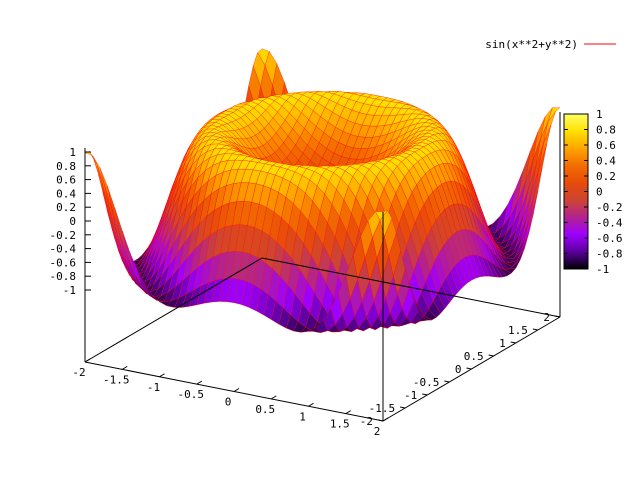 The width and height of the screenshot is (640, 480). I want to click on z-tick-label: 1, so click(72, 152).